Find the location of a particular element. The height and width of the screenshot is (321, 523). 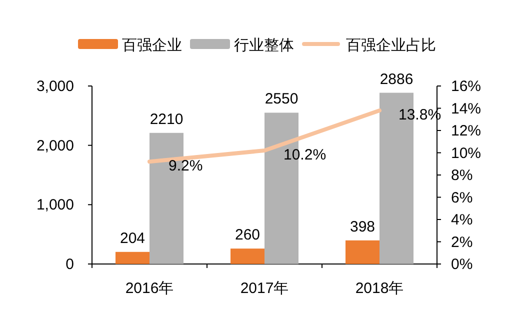

y2-tick-label: 4% is located at coordinates (462, 220).